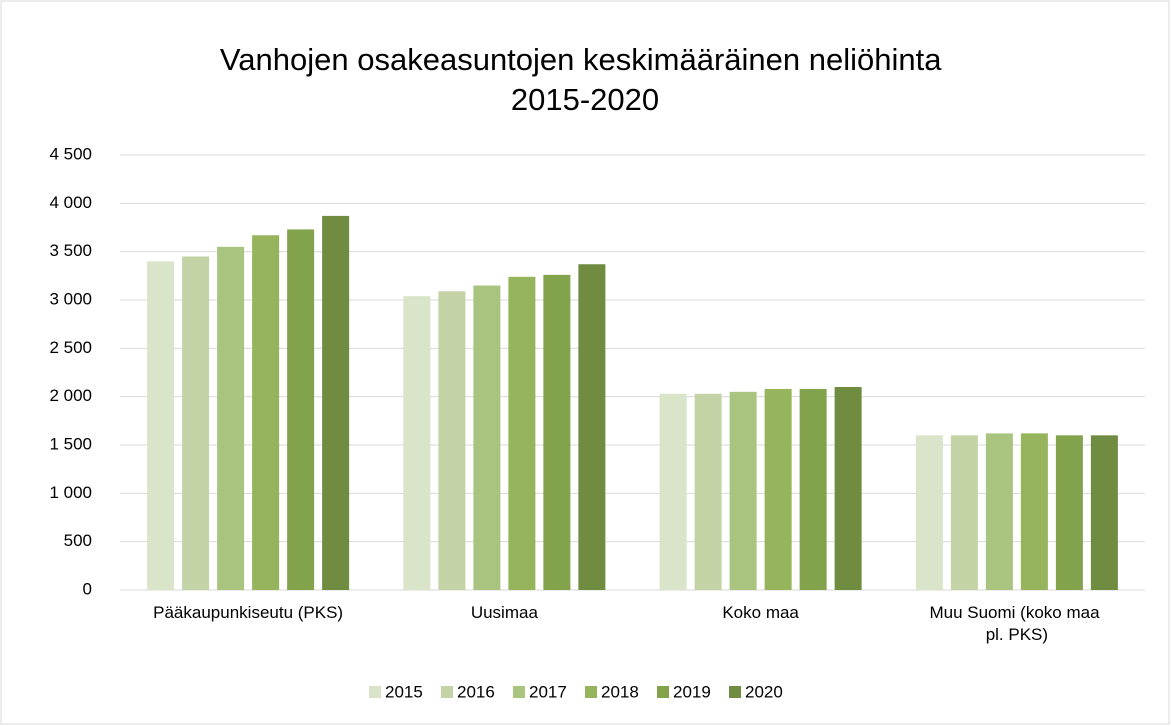 Image resolution: width=1171 pixels, height=726 pixels. Describe the element at coordinates (692, 691) in the screenshot. I see `legend-label: 2019` at that location.